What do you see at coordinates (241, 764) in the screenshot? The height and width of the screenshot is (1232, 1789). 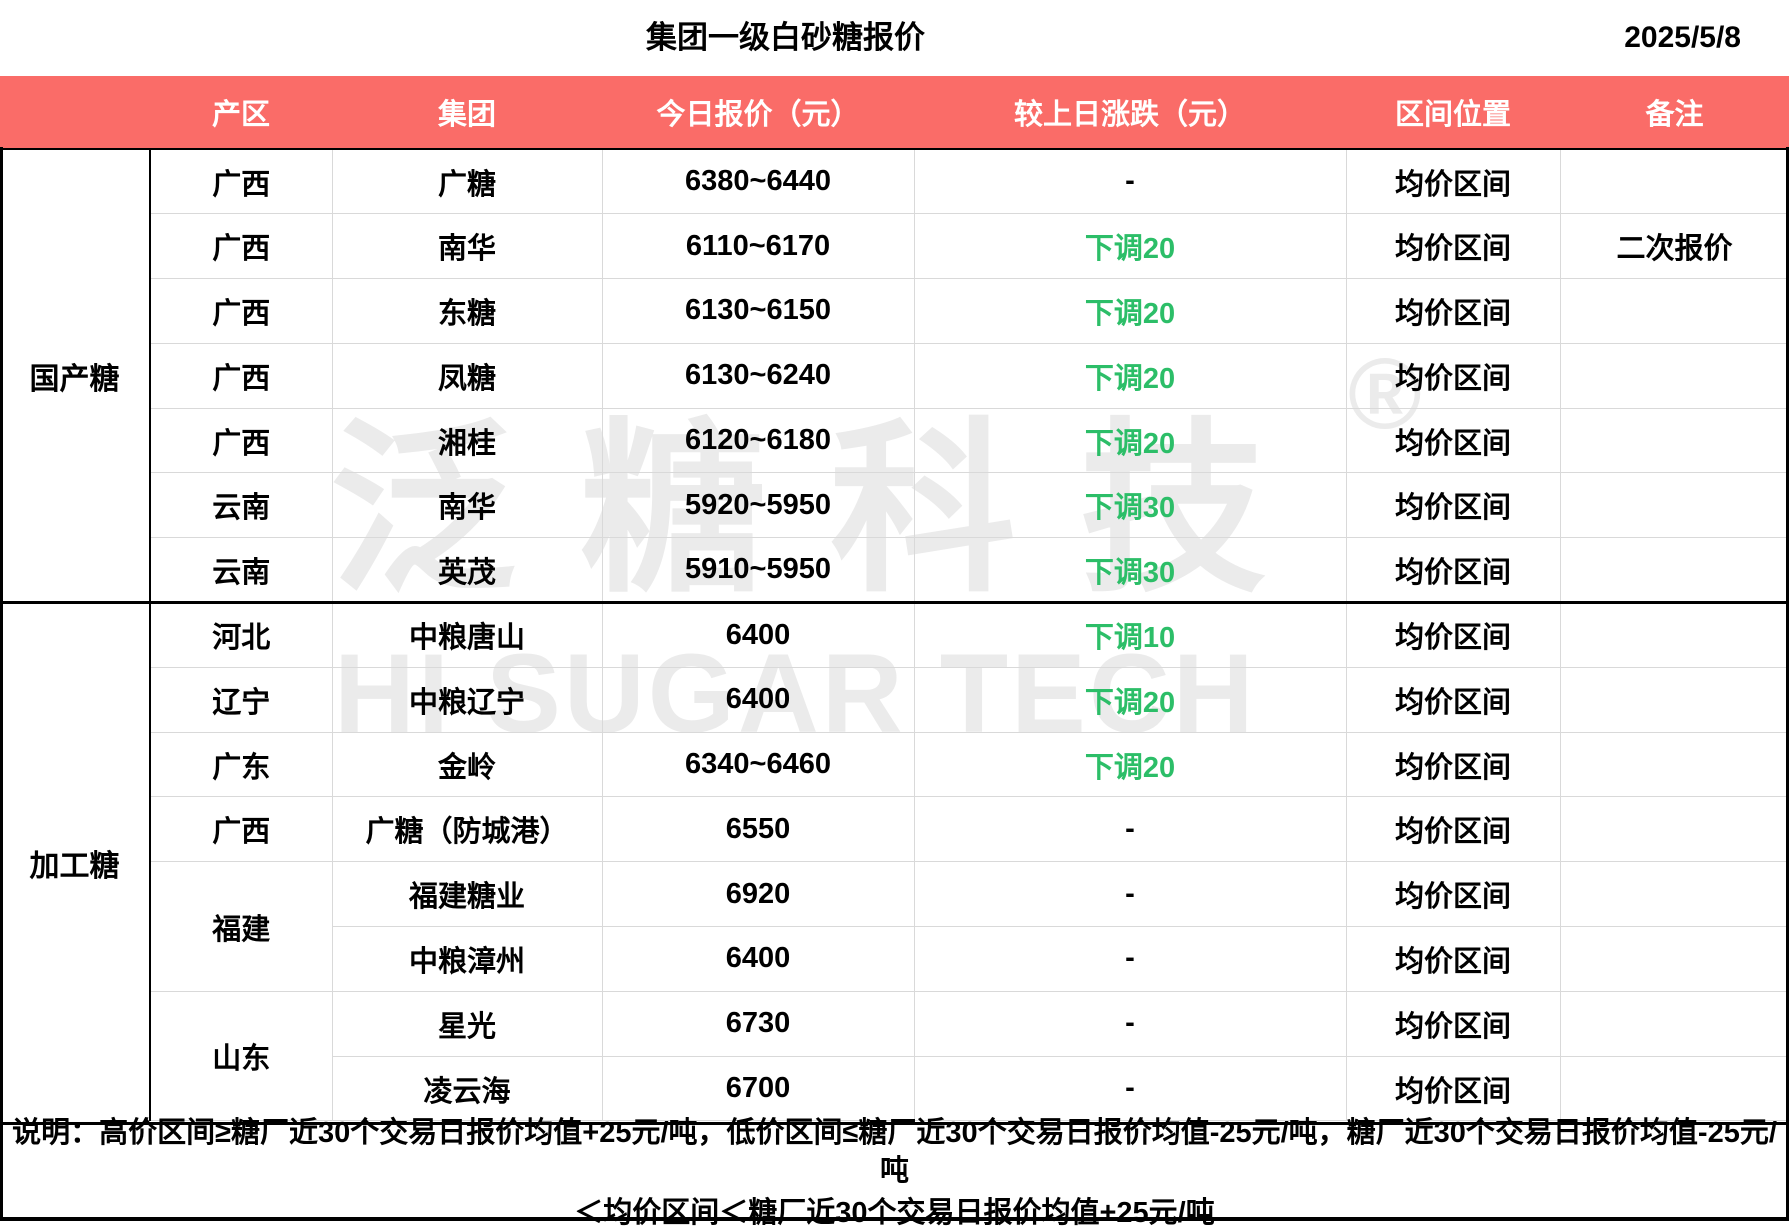 I see `cell-region: 广东` at bounding box center [241, 764].